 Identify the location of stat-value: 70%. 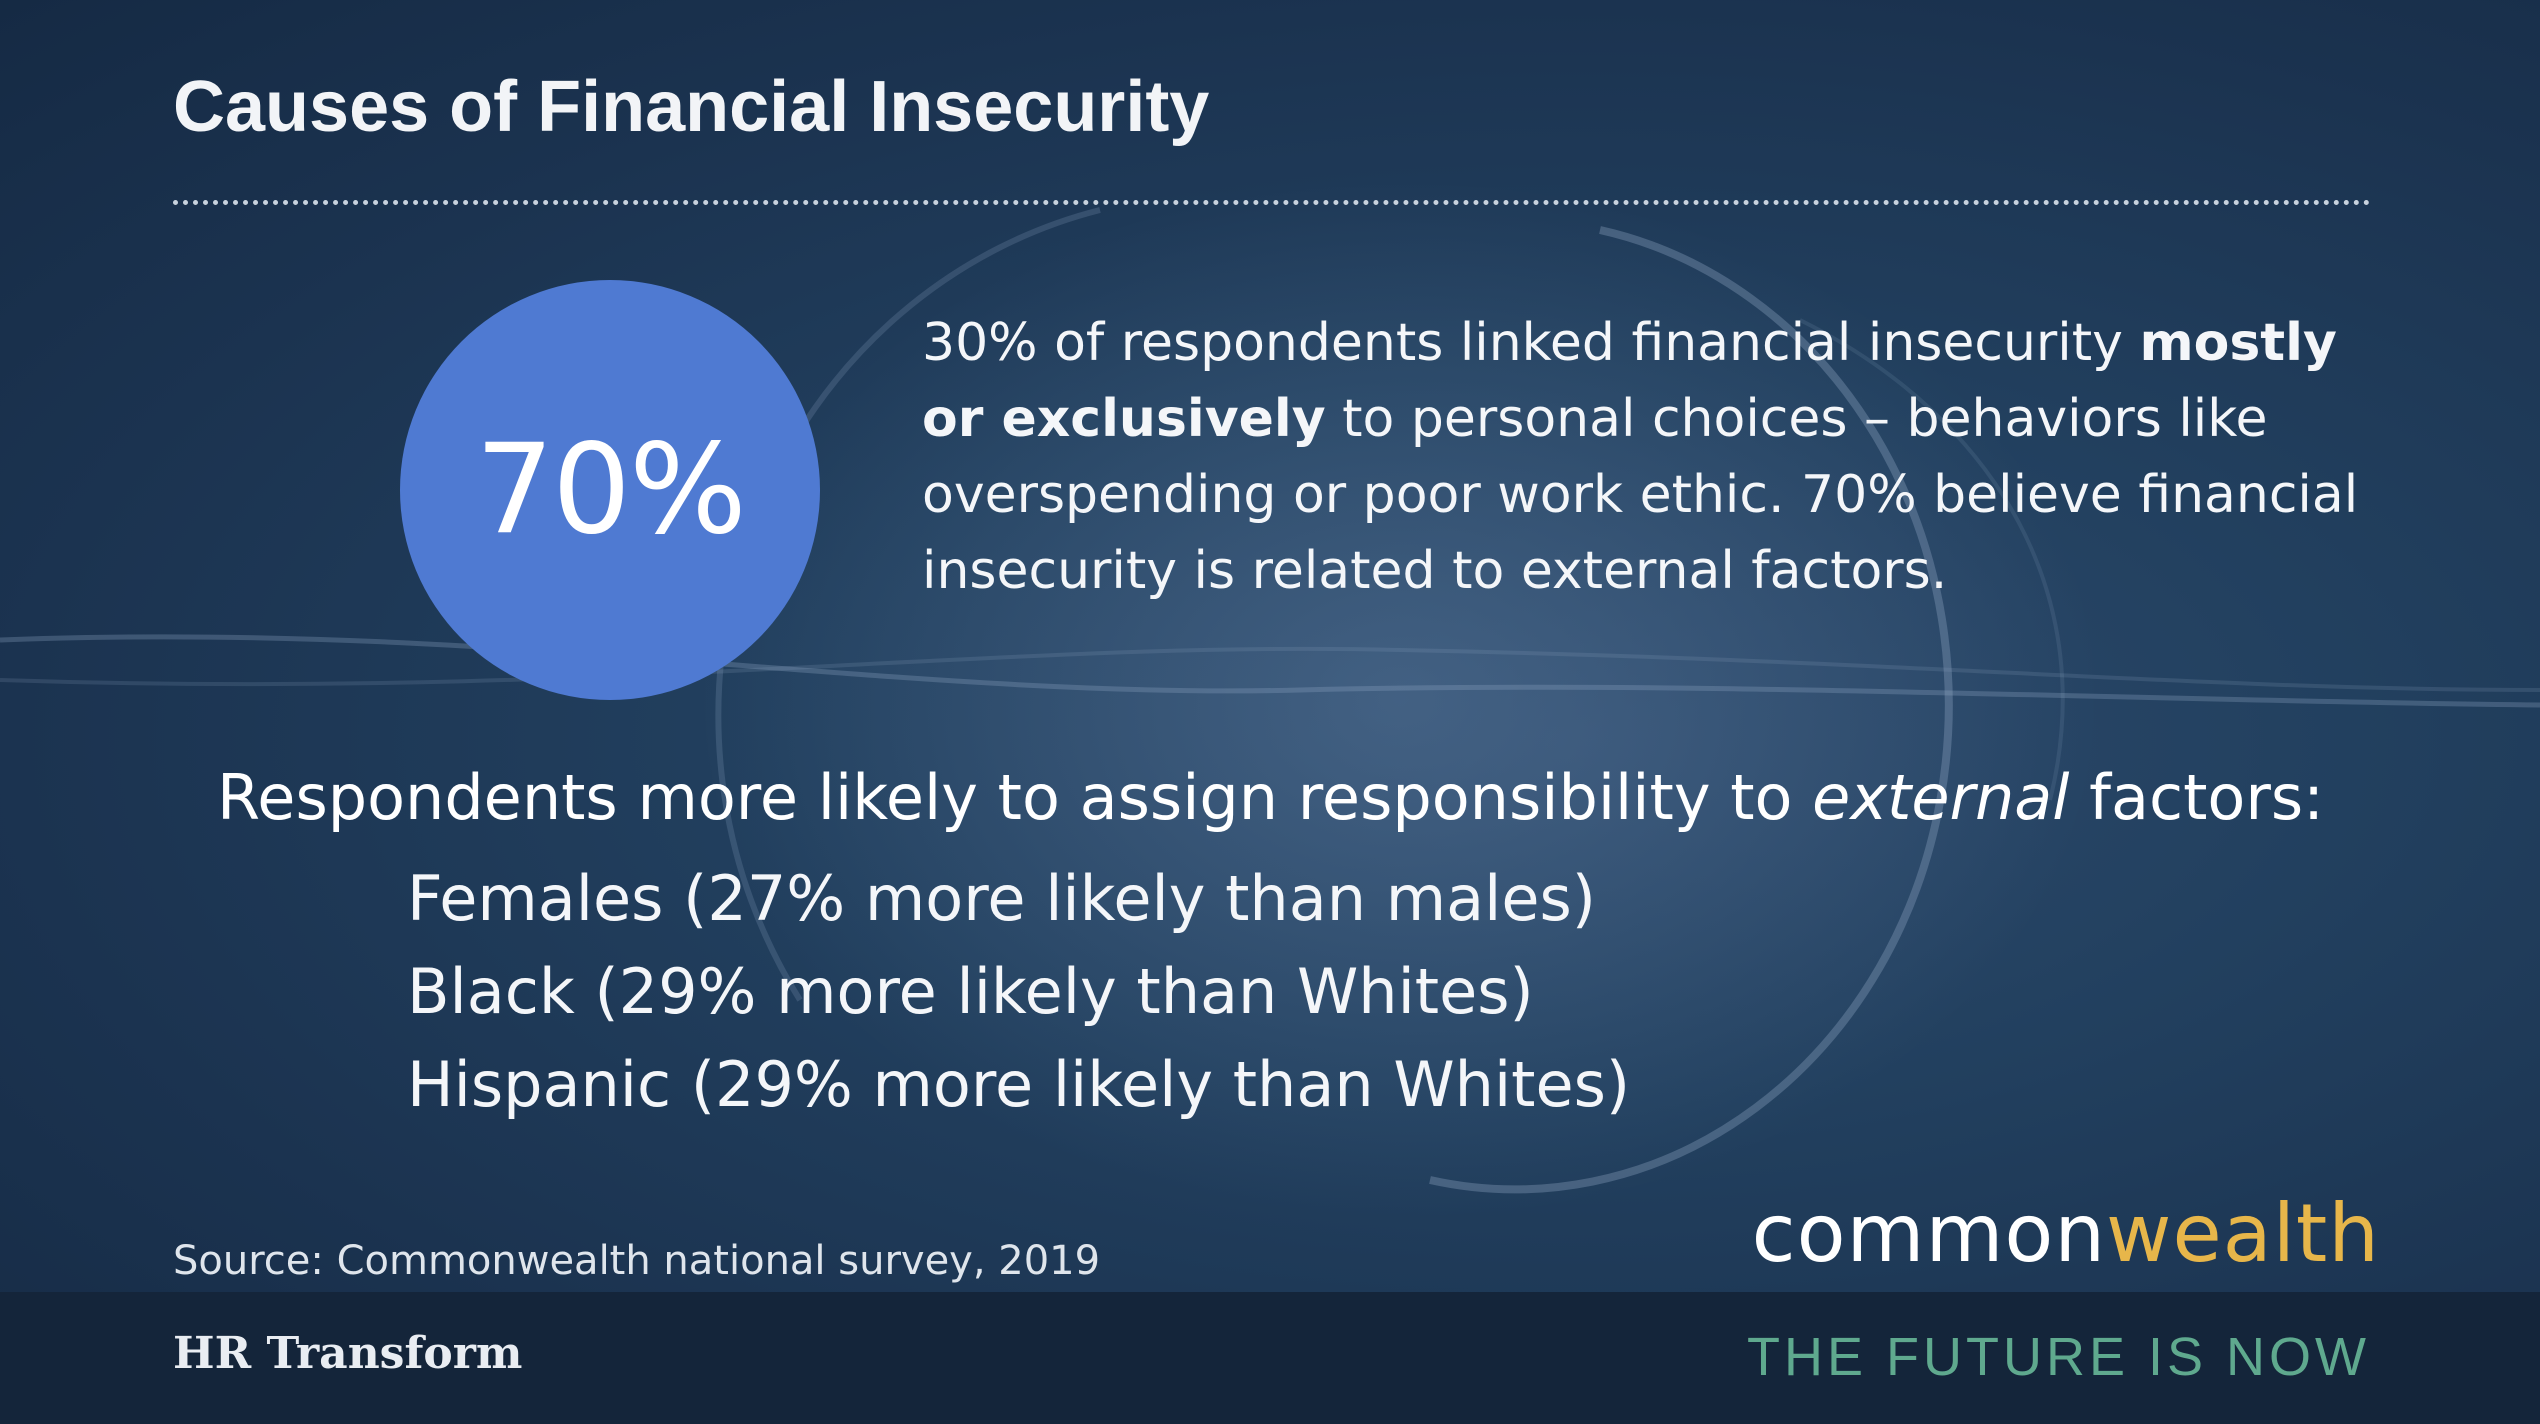
(611, 490).